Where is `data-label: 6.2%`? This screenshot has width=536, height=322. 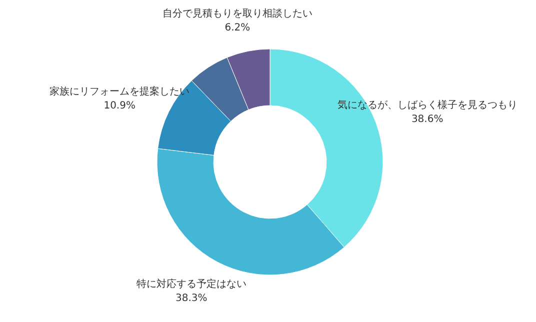 data-label: 6.2% is located at coordinates (237, 28).